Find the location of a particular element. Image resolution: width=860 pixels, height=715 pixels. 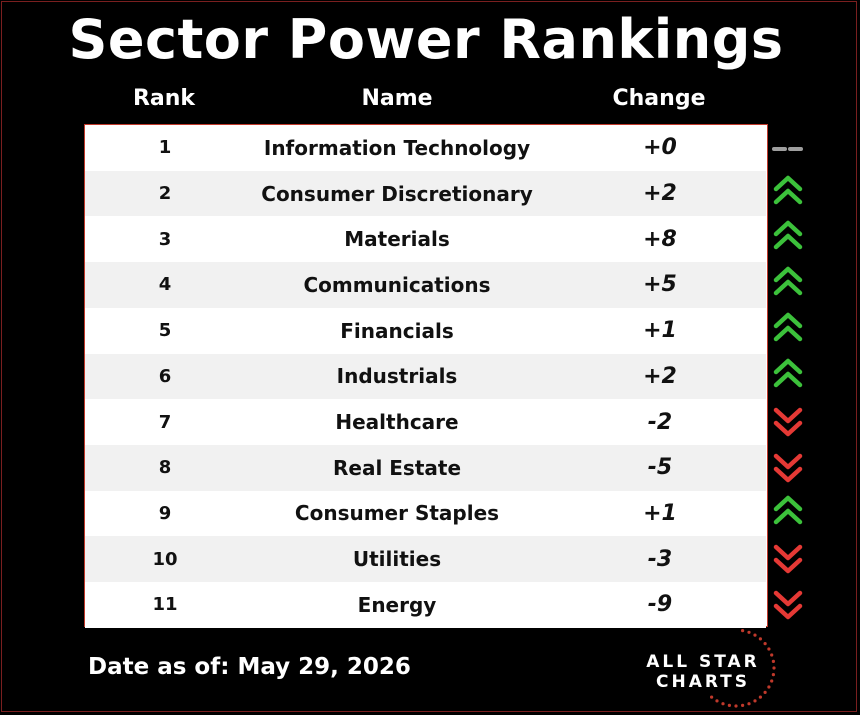

table-row: 3 Materials +8 is located at coordinates (425, 239).